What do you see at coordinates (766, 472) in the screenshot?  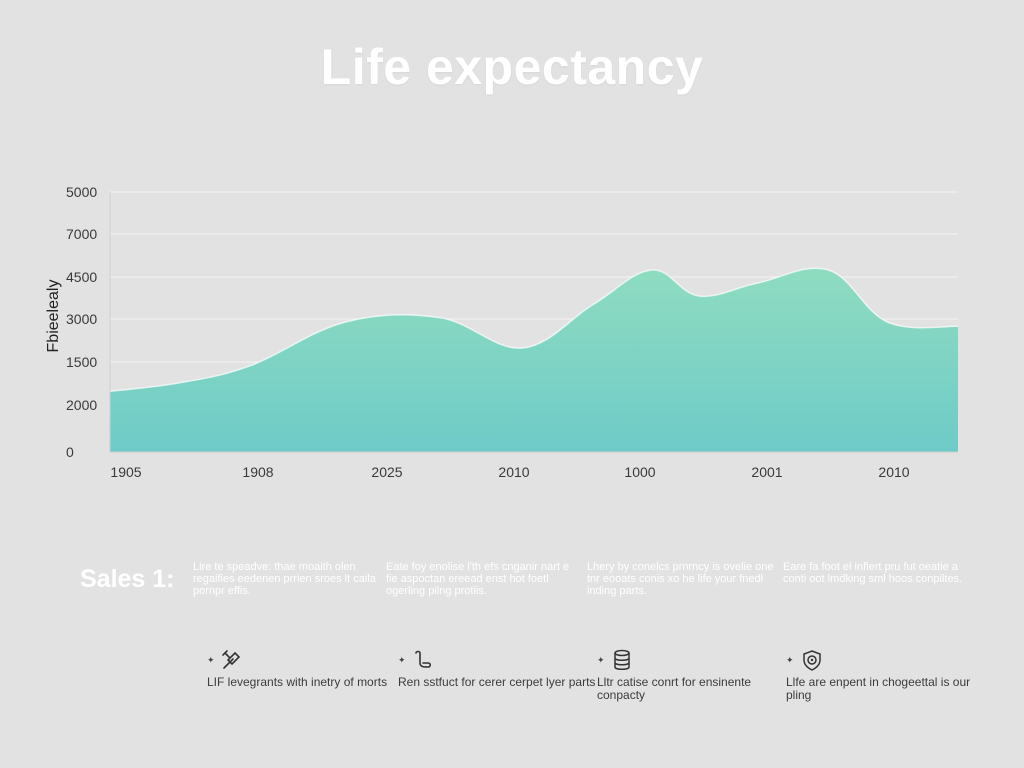 I see `x-tick-label: 2001` at bounding box center [766, 472].